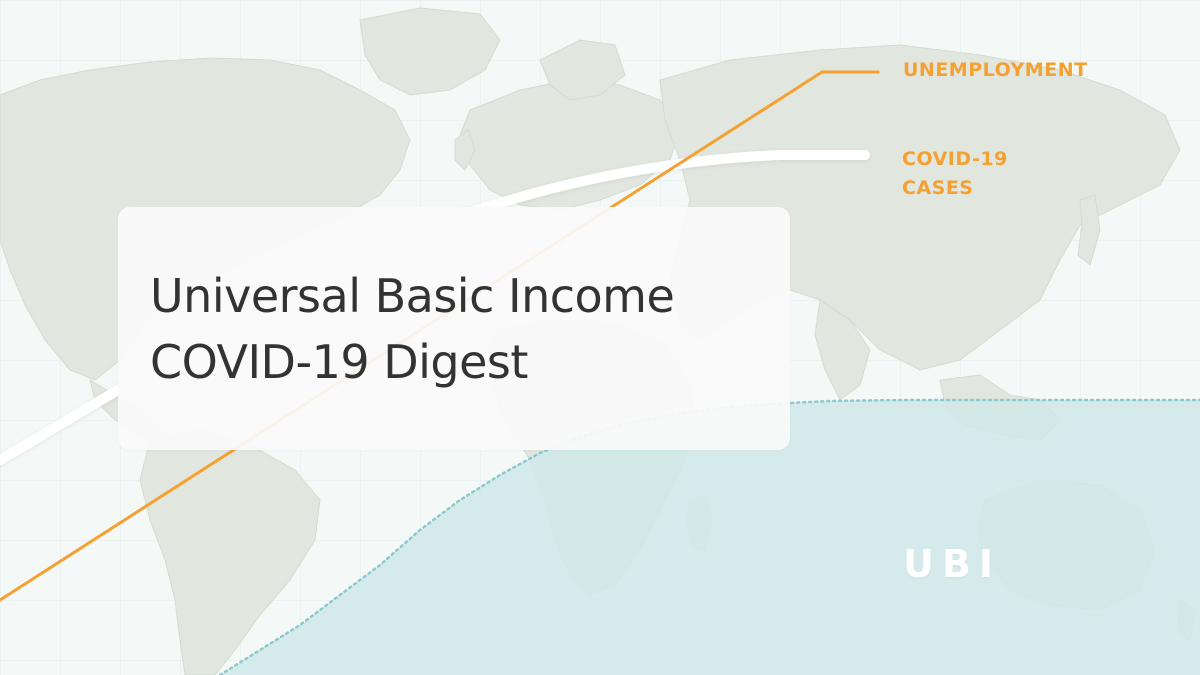 Image resolution: width=1200 pixels, height=675 pixels. Describe the element at coordinates (430, 51) in the screenshot. I see `landmass-greenland` at that location.